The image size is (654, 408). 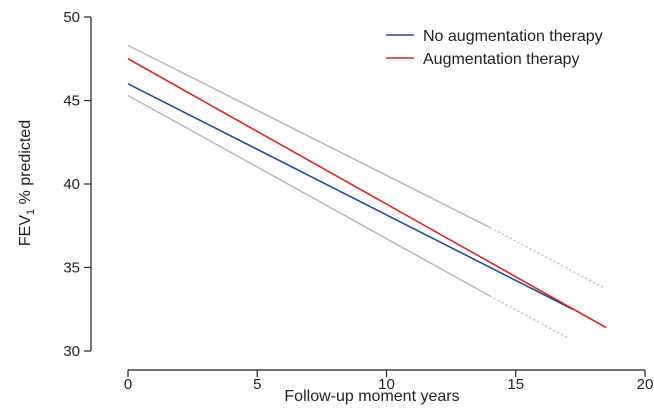 I want to click on x-tick-label: 5, so click(x=257, y=384).